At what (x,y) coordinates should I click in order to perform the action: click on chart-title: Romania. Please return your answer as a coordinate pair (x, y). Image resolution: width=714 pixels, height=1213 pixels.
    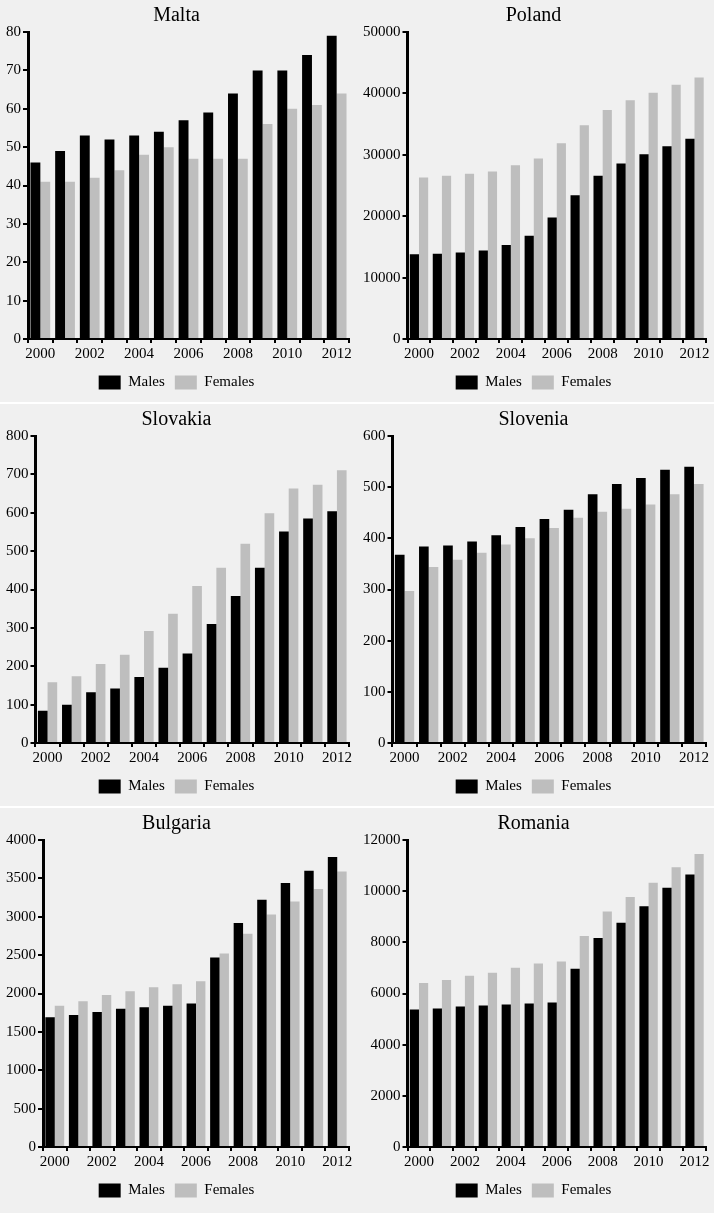
    Looking at the image, I should click on (533, 822).